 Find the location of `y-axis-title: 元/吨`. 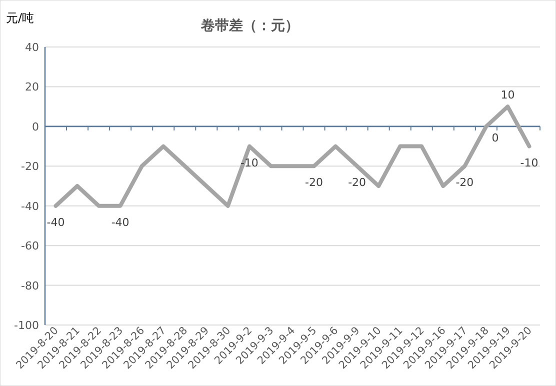

y-axis-title: 元/吨 is located at coordinates (20, 18).